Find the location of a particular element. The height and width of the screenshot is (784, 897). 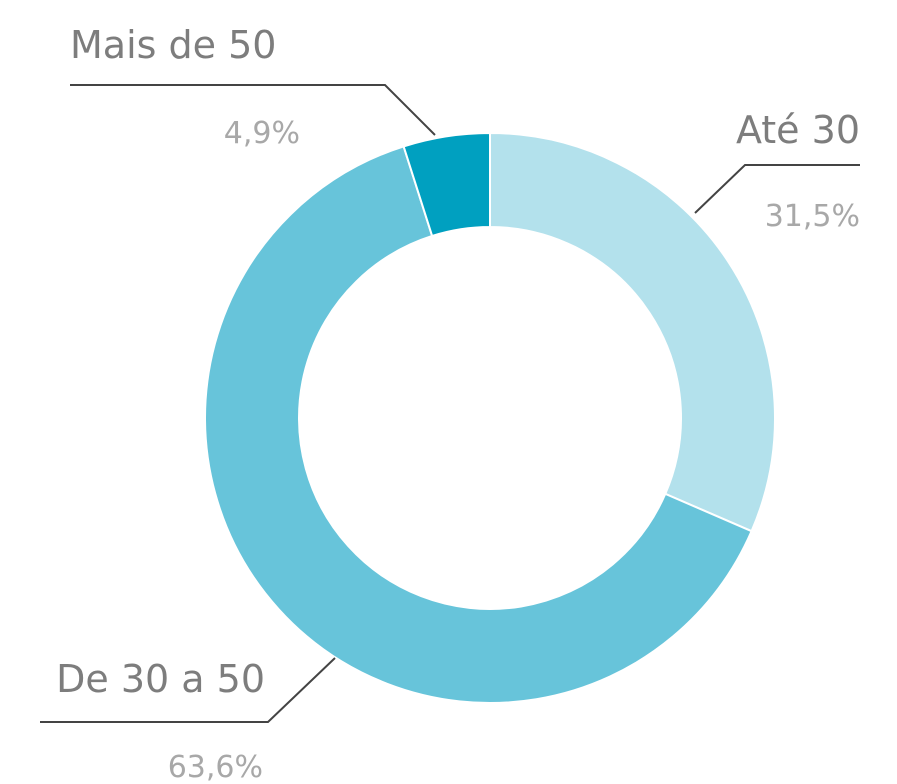

donut-slice is located at coordinates (446, 184).